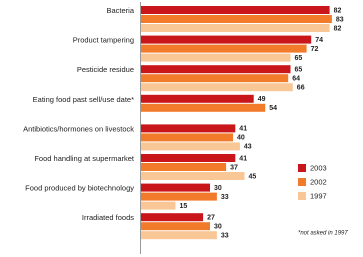 The image size is (363, 257). I want to click on value-label: 64, so click(296, 79).